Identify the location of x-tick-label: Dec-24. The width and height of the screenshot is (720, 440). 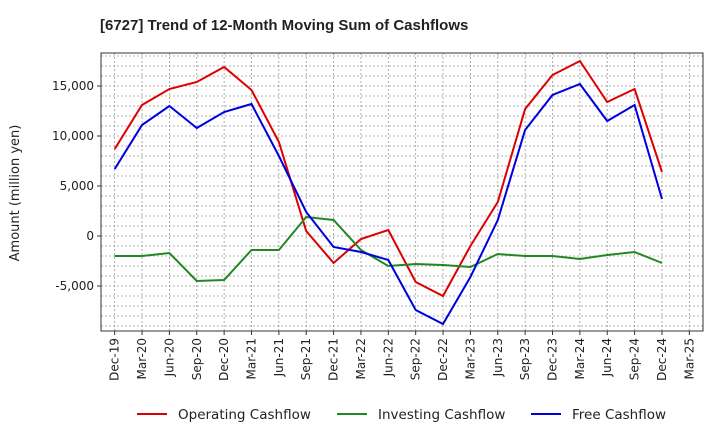
(662, 359).